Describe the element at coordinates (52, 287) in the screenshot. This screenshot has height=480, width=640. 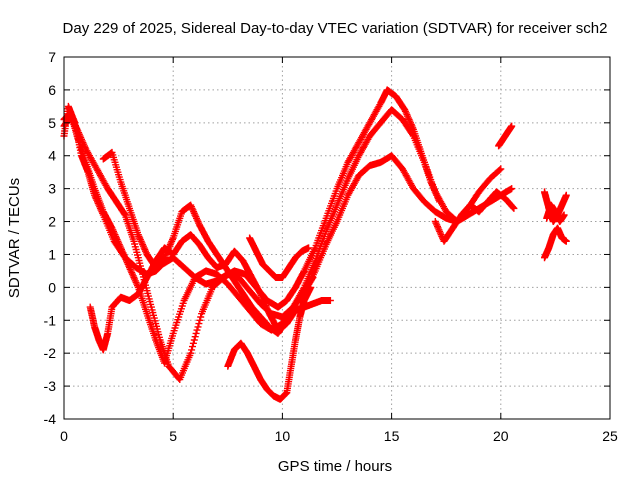
I see `y-tick-label: 0` at that location.